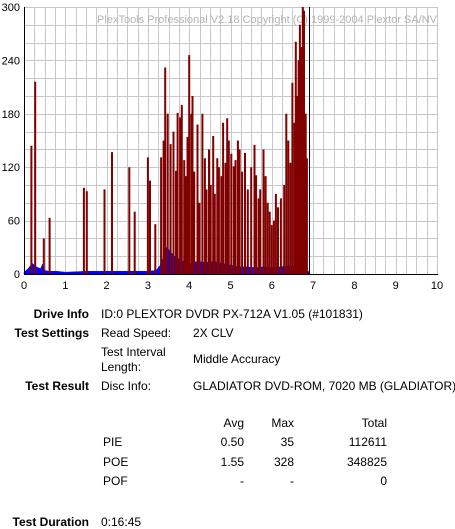 The width and height of the screenshot is (455, 529). Describe the element at coordinates (374, 423) in the screenshot. I see `stats-header-total: Total` at that location.